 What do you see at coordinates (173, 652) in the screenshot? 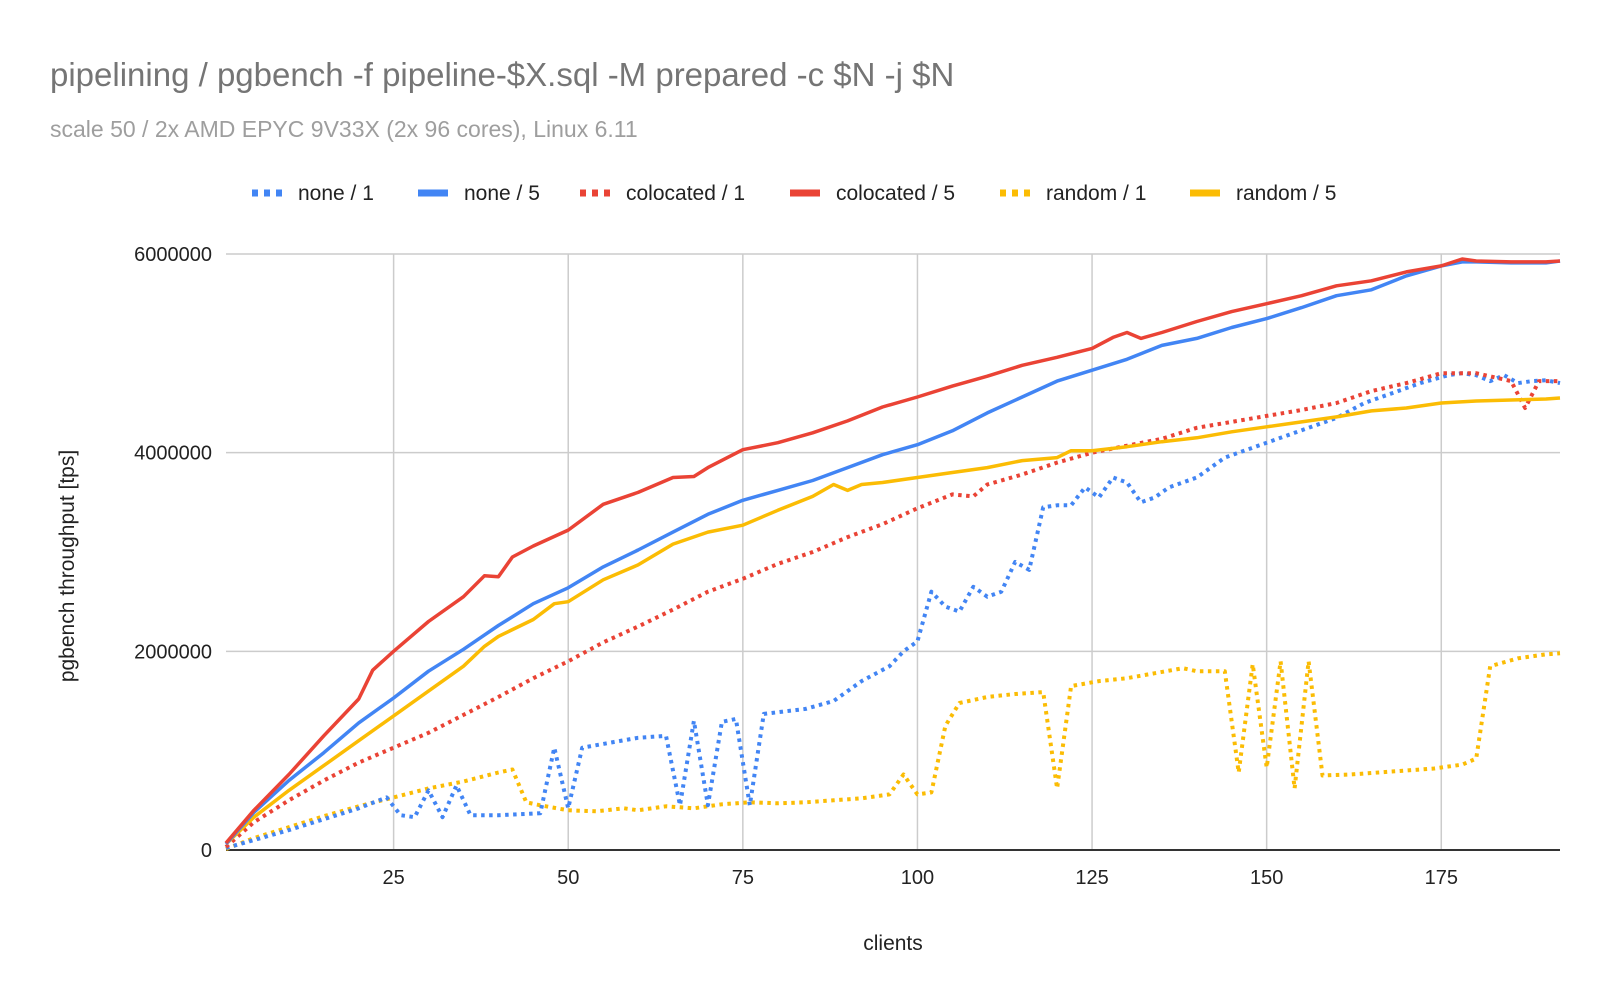
I see `y-tick-label: 2000000` at bounding box center [173, 652].